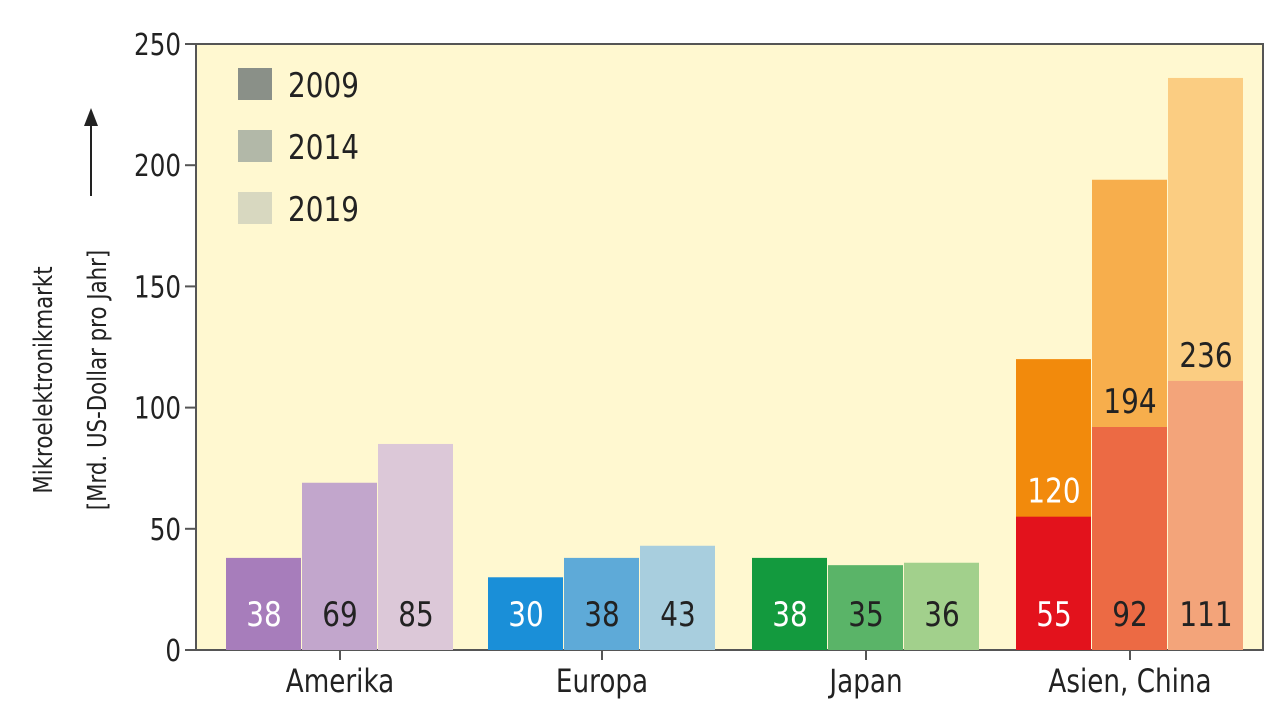  Describe the element at coordinates (165, 531) in the screenshot. I see `y-tick-label: 50` at that location.